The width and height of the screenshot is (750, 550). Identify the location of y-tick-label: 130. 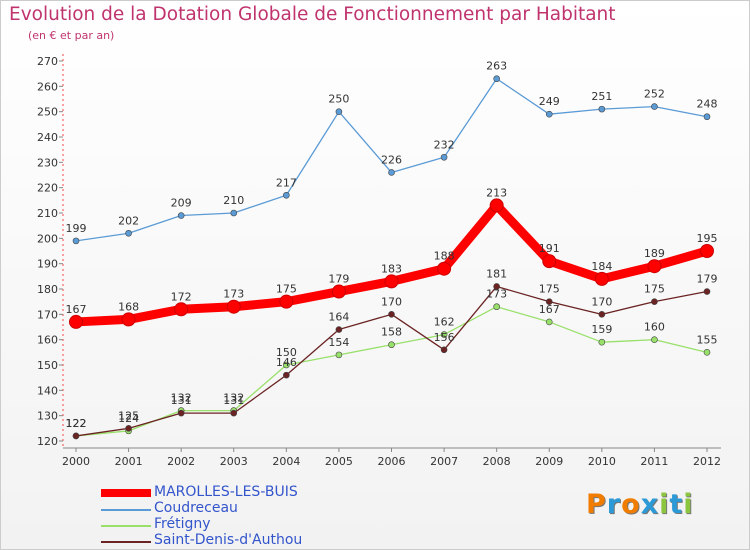
(47, 416).